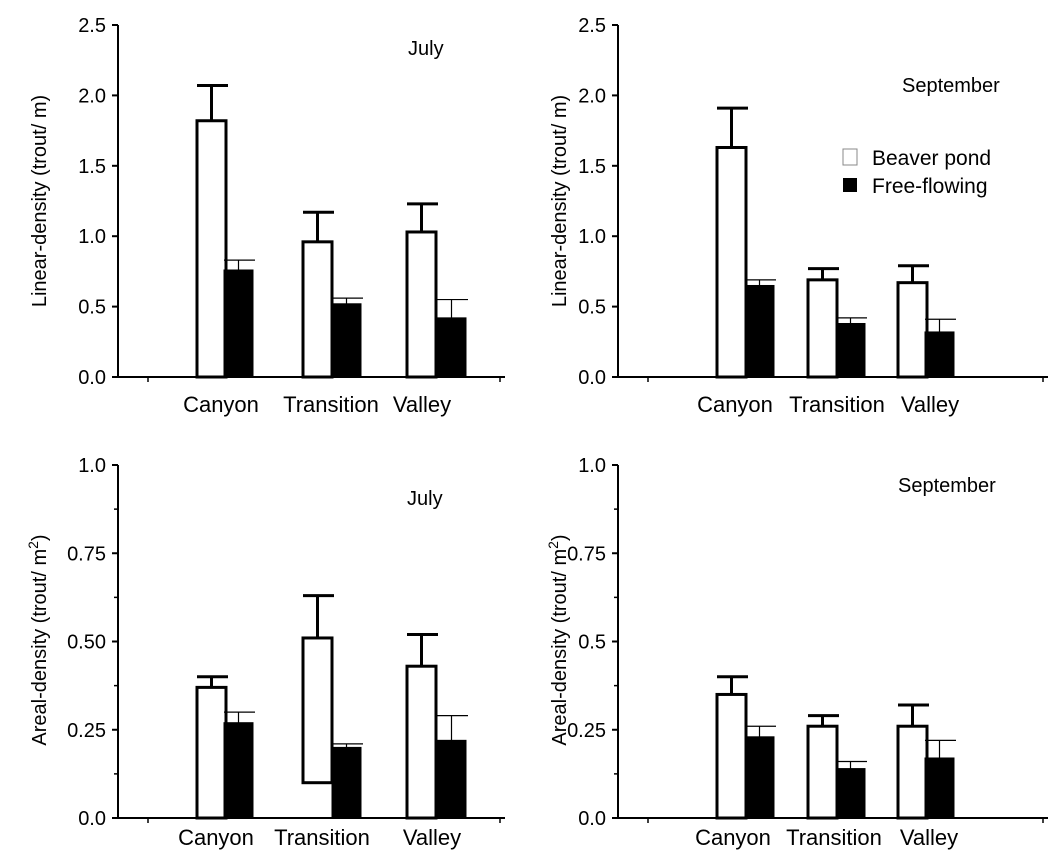  What do you see at coordinates (930, 186) in the screenshot?
I see `legend-label-free-flowing: Free-flowing` at bounding box center [930, 186].